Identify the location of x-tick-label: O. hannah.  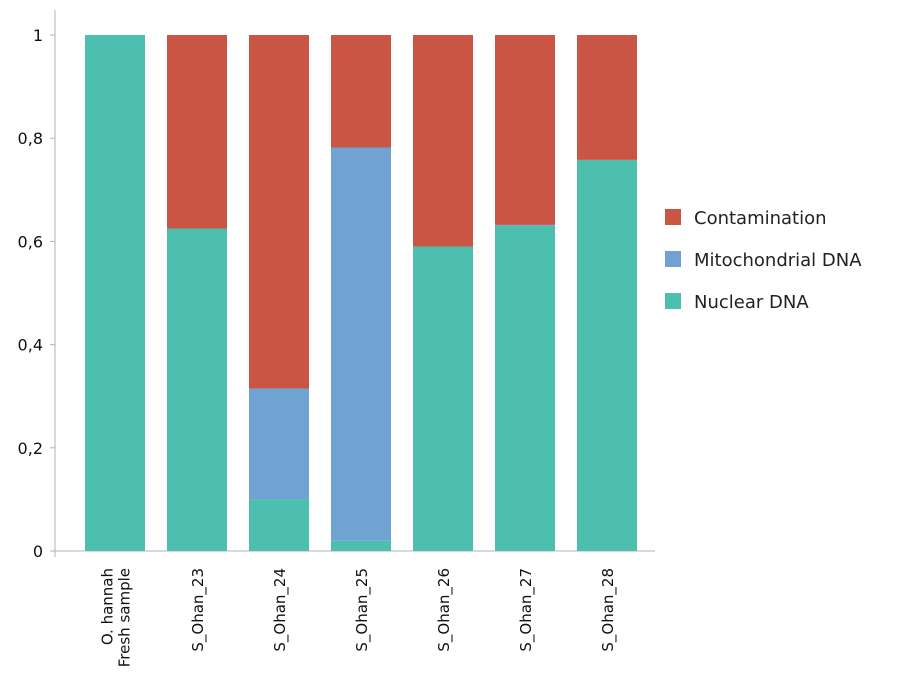
(108, 606).